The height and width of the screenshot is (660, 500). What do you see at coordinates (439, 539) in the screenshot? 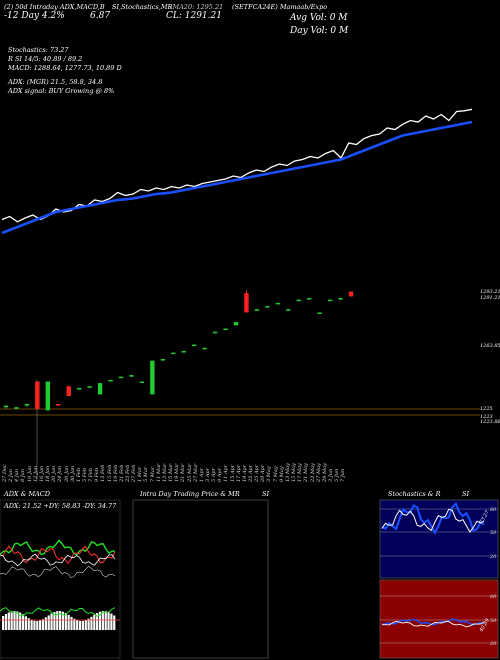
I see `stoch-panel` at bounding box center [439, 539].